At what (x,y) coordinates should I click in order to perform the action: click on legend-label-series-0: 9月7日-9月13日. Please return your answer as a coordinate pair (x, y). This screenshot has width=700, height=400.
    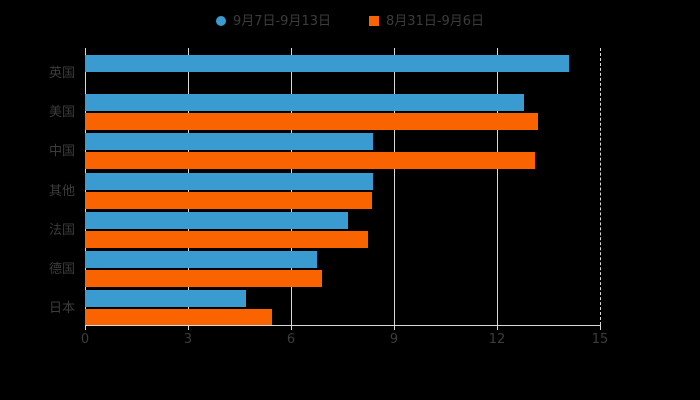
    Looking at the image, I should click on (281, 21).